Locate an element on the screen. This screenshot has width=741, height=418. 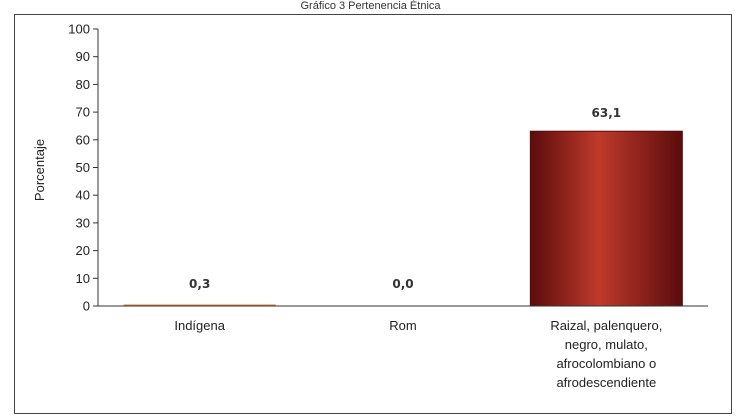
y-axis-title: Porcentaje is located at coordinates (39, 170).